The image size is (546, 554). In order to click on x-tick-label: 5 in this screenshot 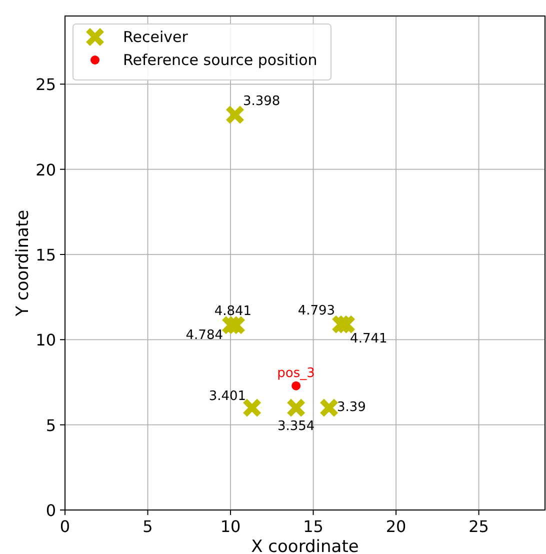, I will do `click(147, 526)`.